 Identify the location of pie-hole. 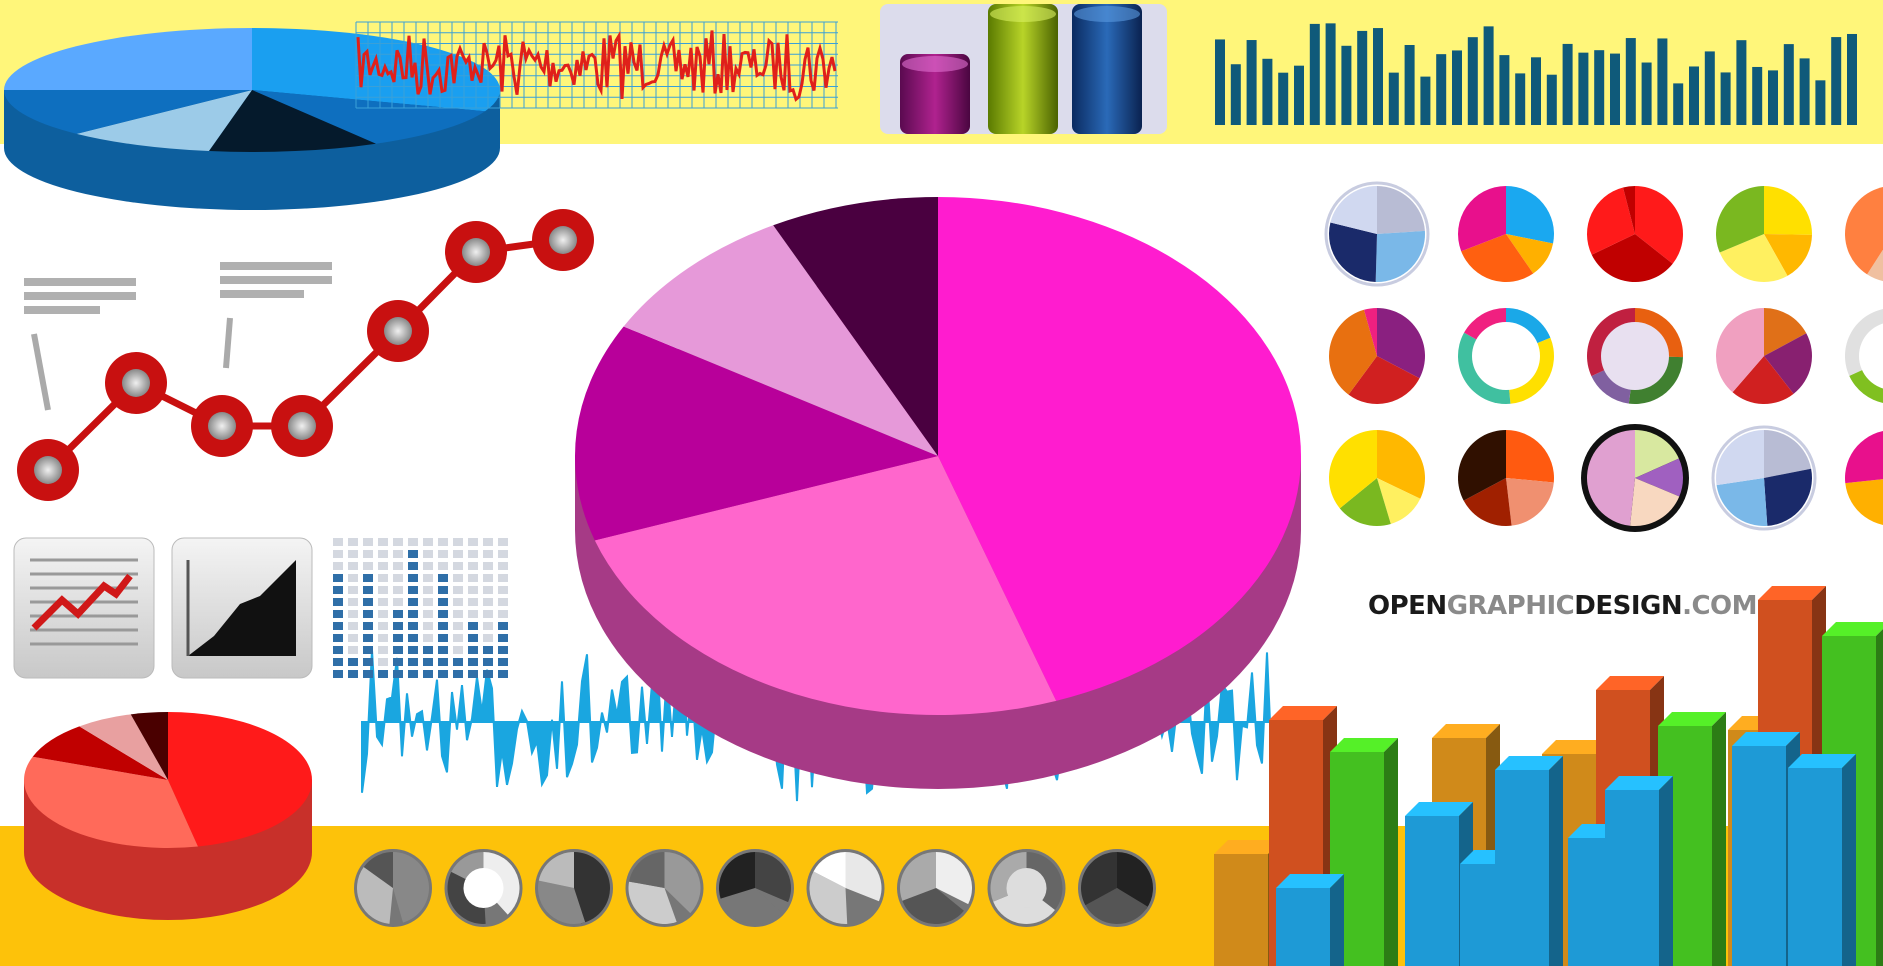
(1871, 356).